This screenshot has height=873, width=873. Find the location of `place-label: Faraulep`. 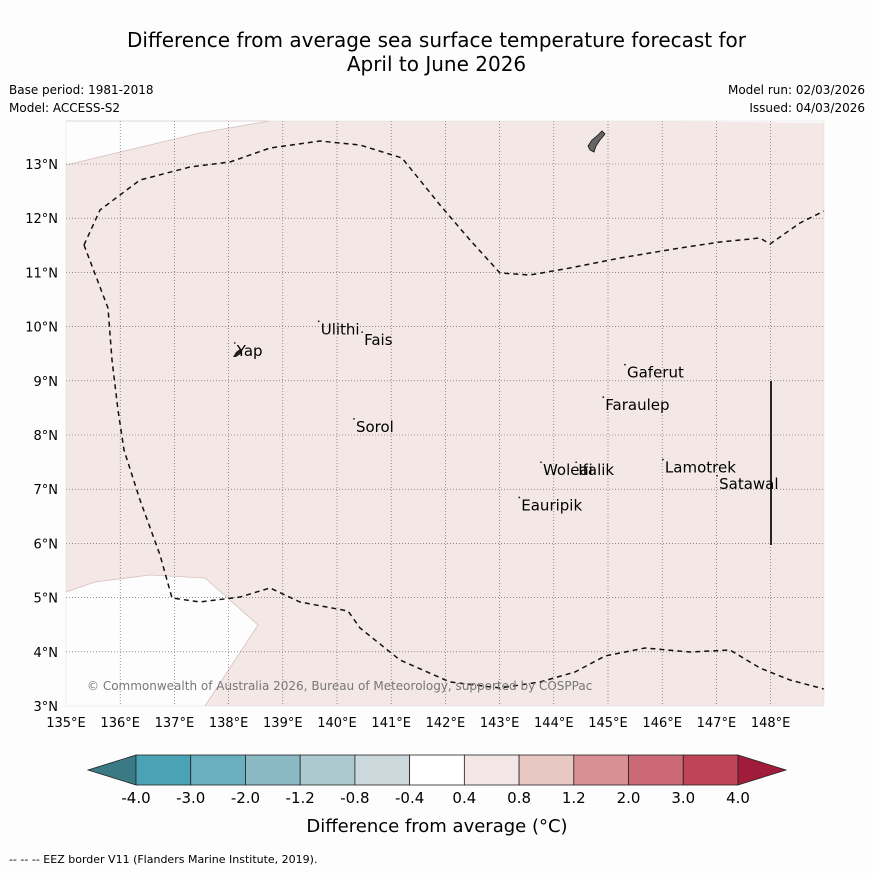

place-label: Faraulep is located at coordinates (637, 405).